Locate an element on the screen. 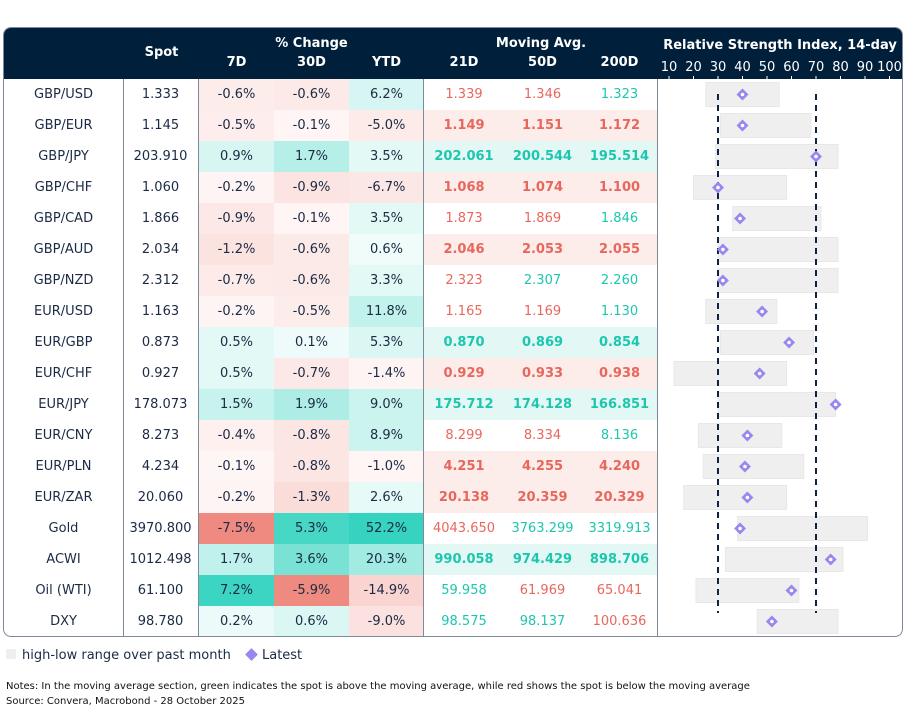  rsi-tick-label: 10 is located at coordinates (669, 67).